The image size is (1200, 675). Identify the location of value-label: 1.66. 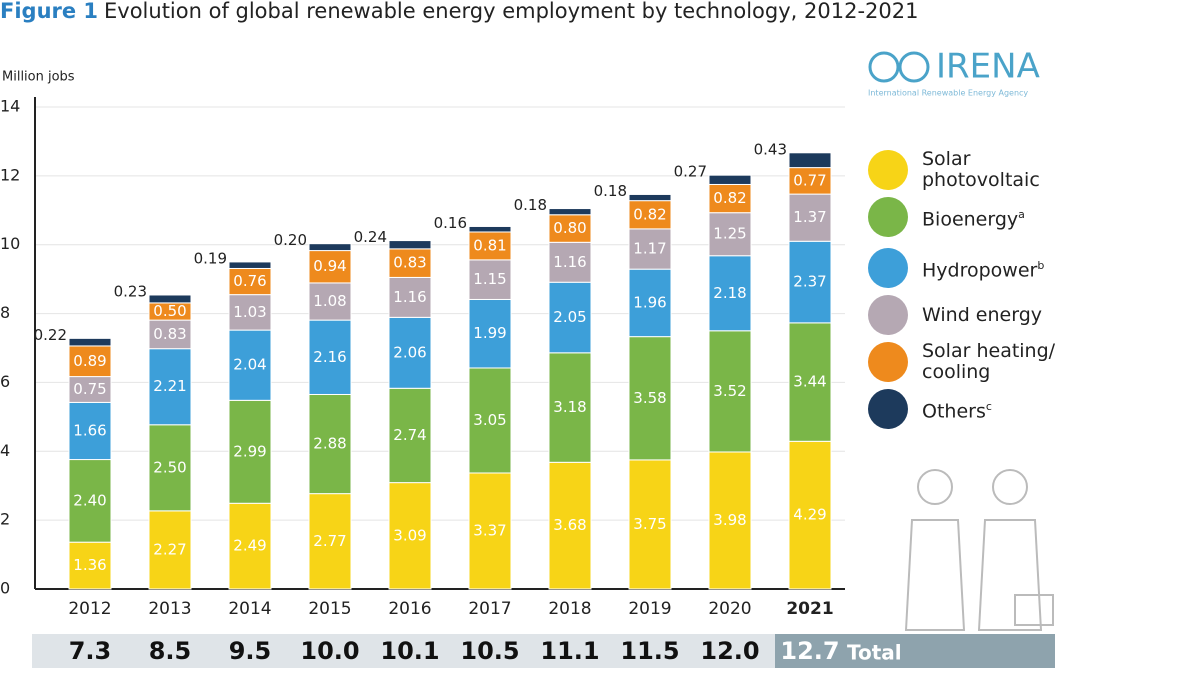
(89, 430).